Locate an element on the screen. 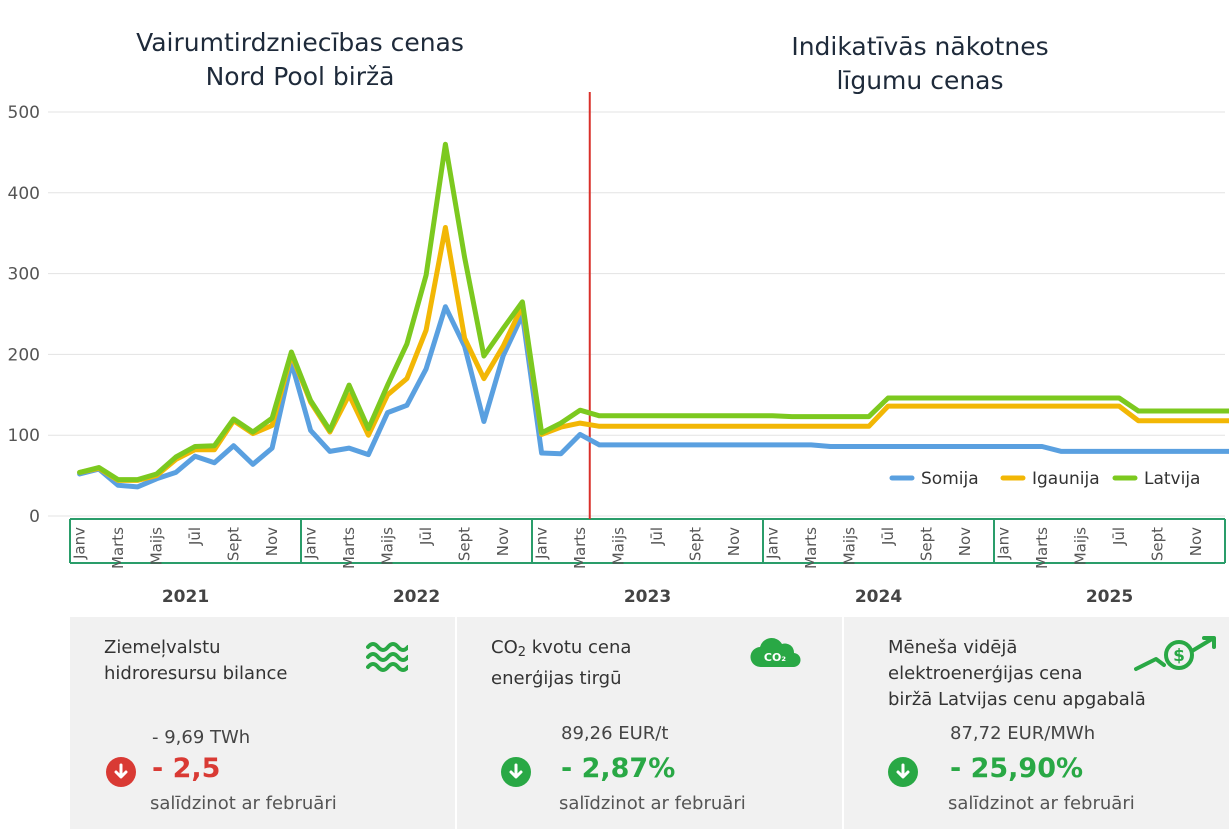 This screenshot has height=833, width=1229. y-tick-label: 300 is located at coordinates (24, 275).